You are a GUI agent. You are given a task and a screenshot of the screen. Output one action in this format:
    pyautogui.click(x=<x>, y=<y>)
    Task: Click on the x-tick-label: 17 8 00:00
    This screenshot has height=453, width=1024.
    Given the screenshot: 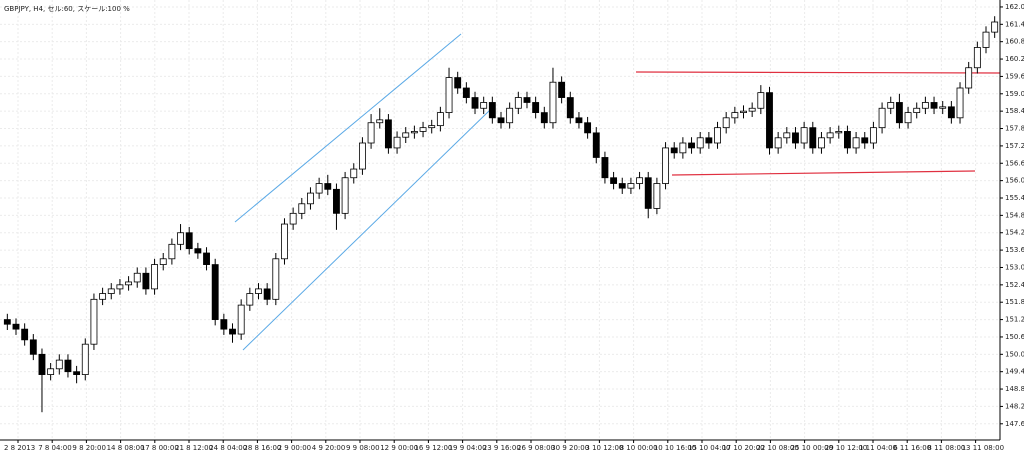 What is the action you would take?
    pyautogui.click(x=160, y=448)
    